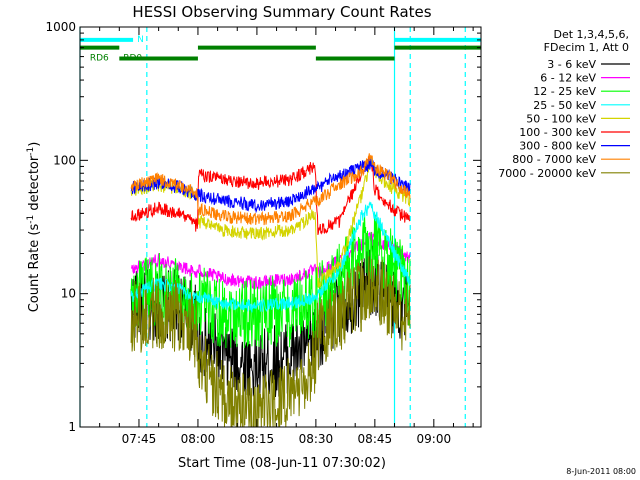 This screenshot has height=480, width=640. I want to click on y-axis-label-part: ), so click(34, 144).